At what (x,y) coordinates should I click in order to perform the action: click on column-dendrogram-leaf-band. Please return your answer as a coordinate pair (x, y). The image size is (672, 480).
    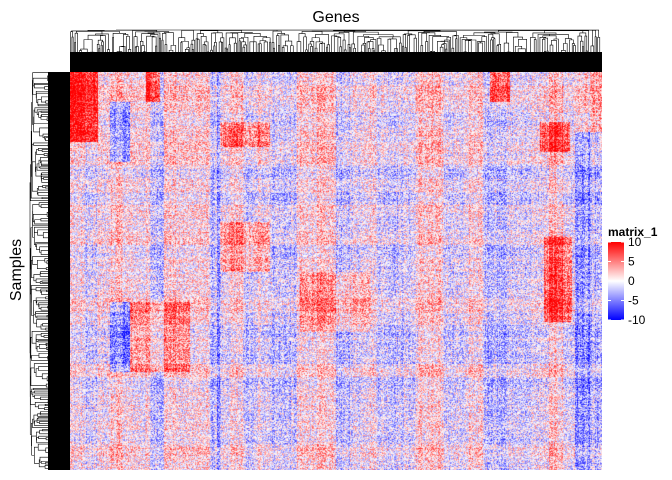
    Looking at the image, I should click on (336, 62).